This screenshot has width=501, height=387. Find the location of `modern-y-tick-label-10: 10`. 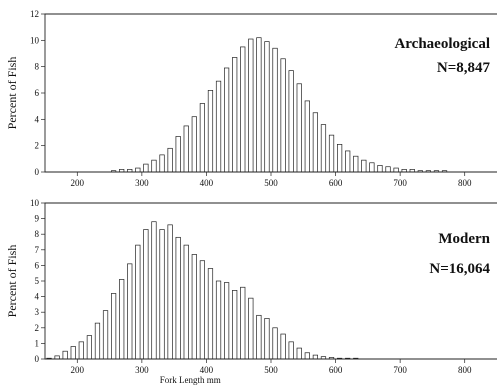

modern-y-tick-label-10: 10 is located at coordinates (35, 203).